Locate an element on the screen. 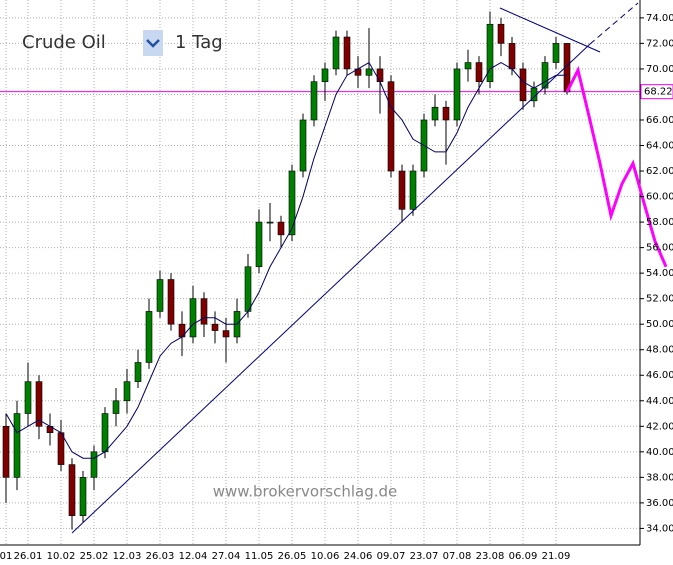  x-tick-label: 11.05 is located at coordinates (259, 556).